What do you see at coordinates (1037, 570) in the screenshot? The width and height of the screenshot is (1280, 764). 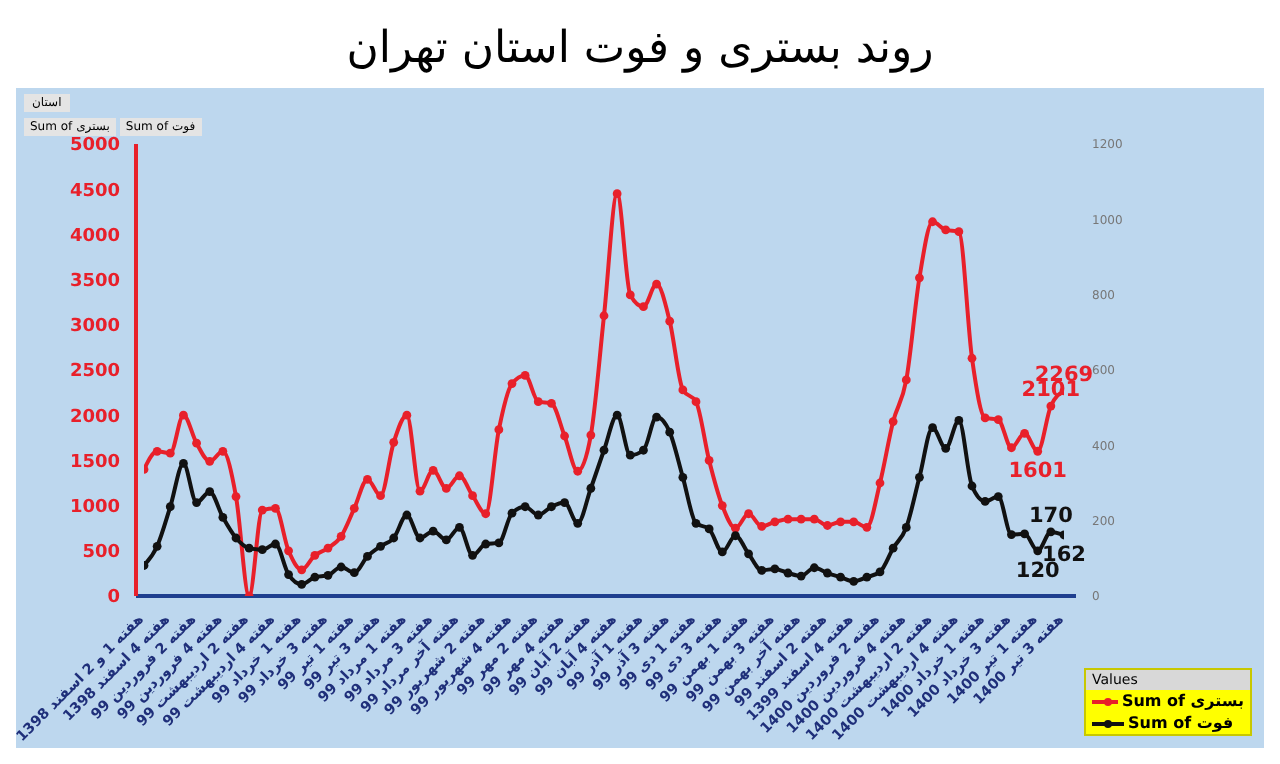 I see `data-label: 120` at bounding box center [1037, 570].